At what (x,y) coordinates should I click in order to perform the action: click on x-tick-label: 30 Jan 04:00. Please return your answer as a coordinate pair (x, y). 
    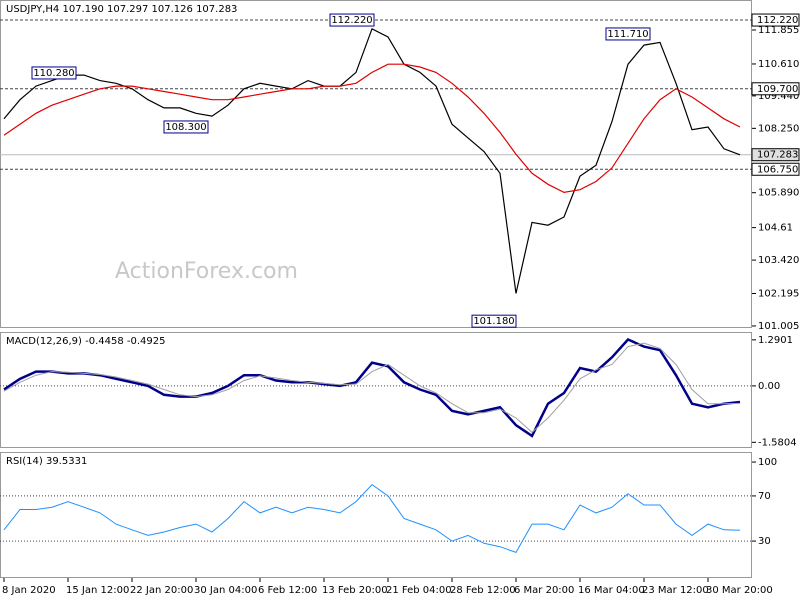
    Looking at the image, I should click on (225, 590).